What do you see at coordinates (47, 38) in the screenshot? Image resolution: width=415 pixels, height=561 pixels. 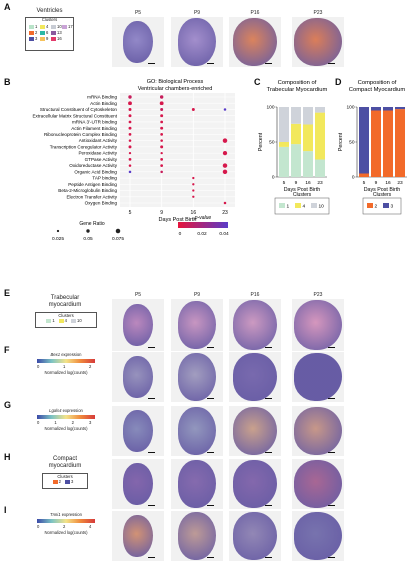 I see `cluster-id: 9` at bounding box center [47, 38].